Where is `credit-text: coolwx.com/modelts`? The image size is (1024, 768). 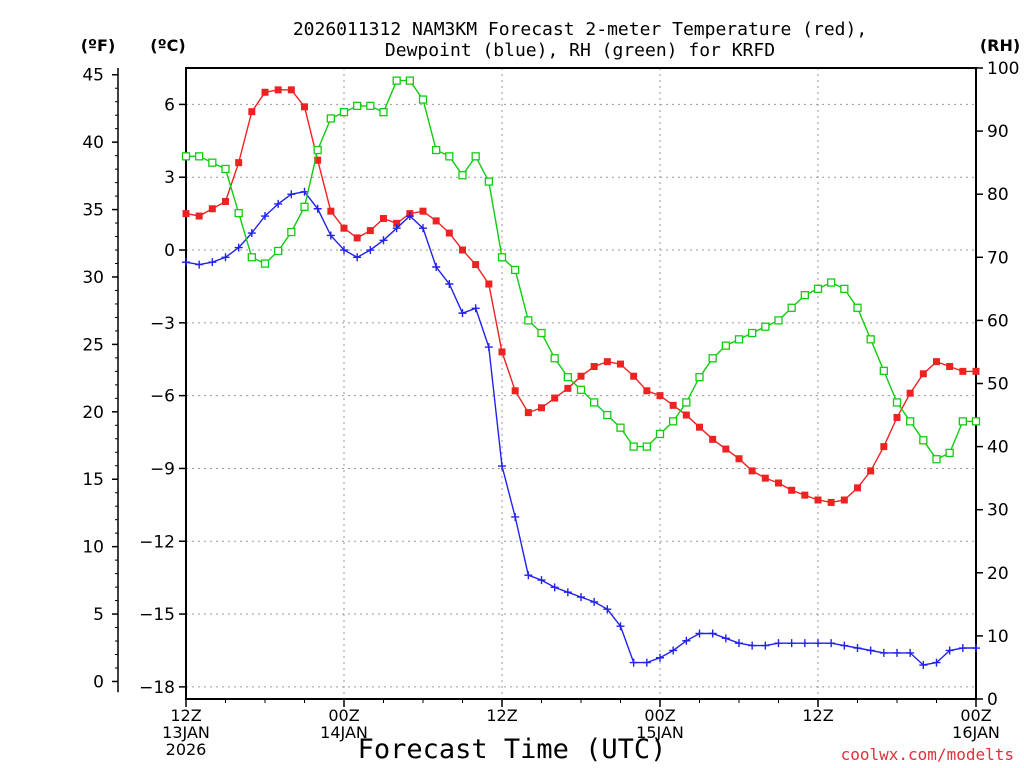
credit-text: coolwx.com/modelts is located at coordinates (927, 754).